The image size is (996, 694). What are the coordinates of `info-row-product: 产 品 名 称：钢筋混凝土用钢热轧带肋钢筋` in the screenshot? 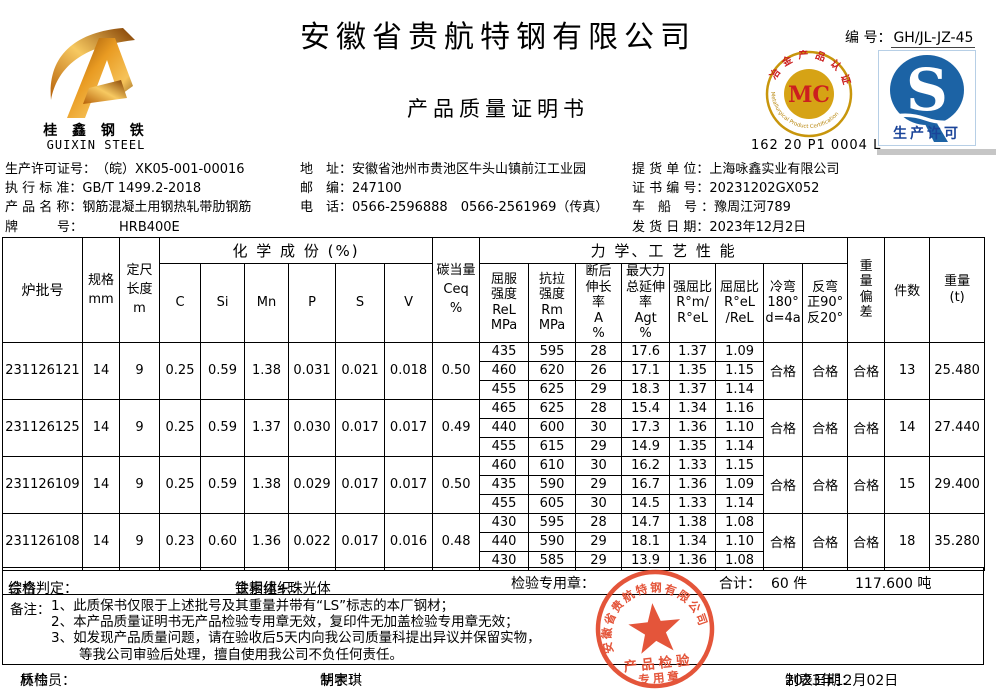 It's located at (128, 207).